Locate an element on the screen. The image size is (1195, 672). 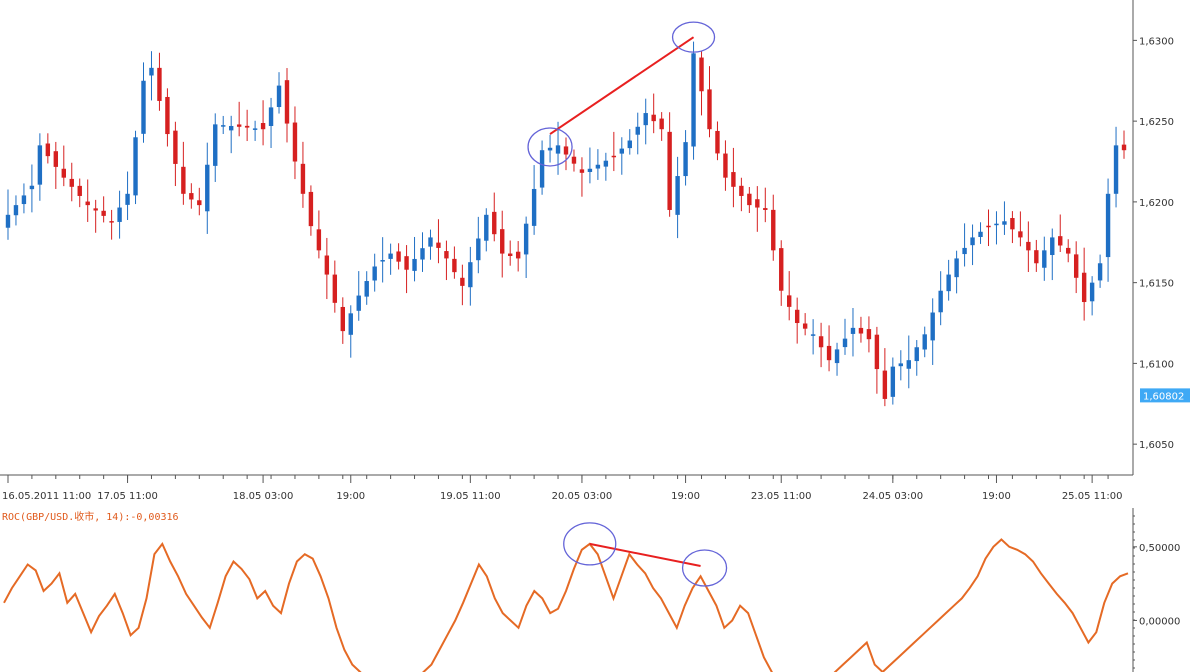
price-tick-label: 1,6250 is located at coordinates (1156, 122).